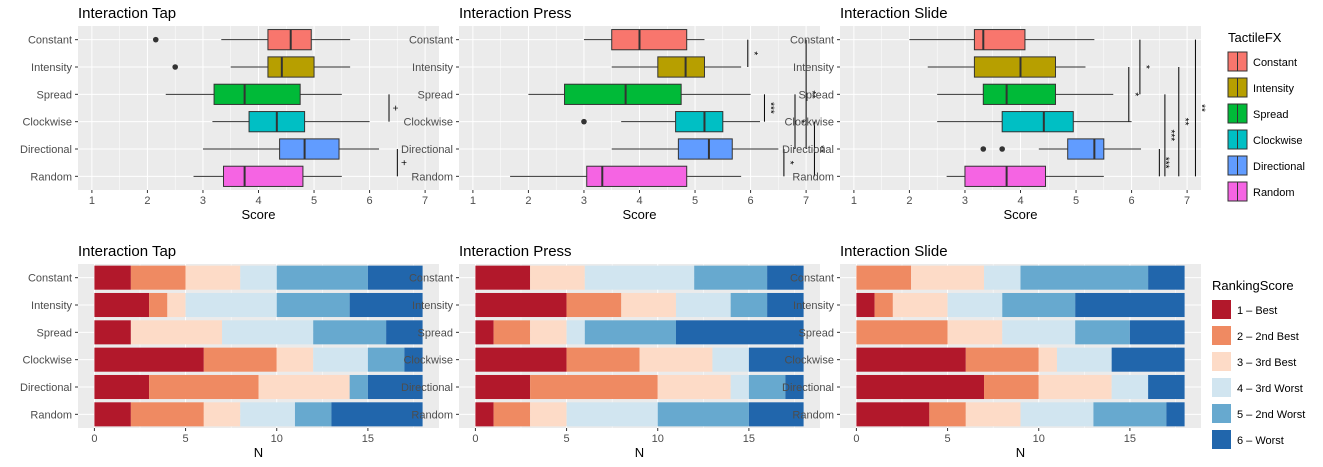 The height and width of the screenshot is (467, 1323). What do you see at coordinates (1253, 285) in the screenshot?
I see `legend-title: RankingScore` at bounding box center [1253, 285].